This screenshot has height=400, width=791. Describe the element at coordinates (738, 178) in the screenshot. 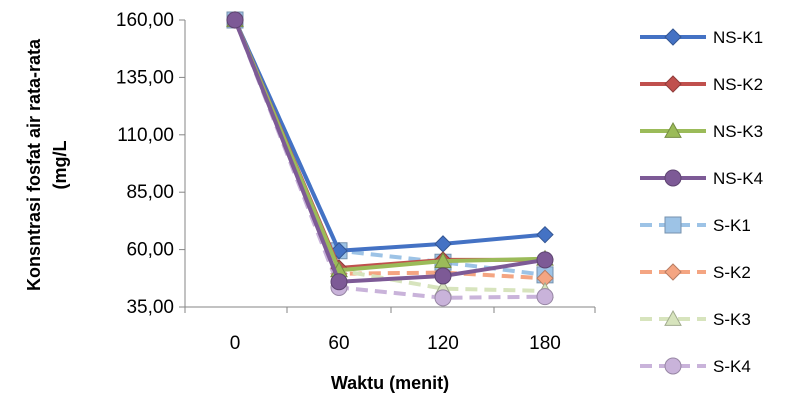

I see `legend-label: NS-K4` at that location.